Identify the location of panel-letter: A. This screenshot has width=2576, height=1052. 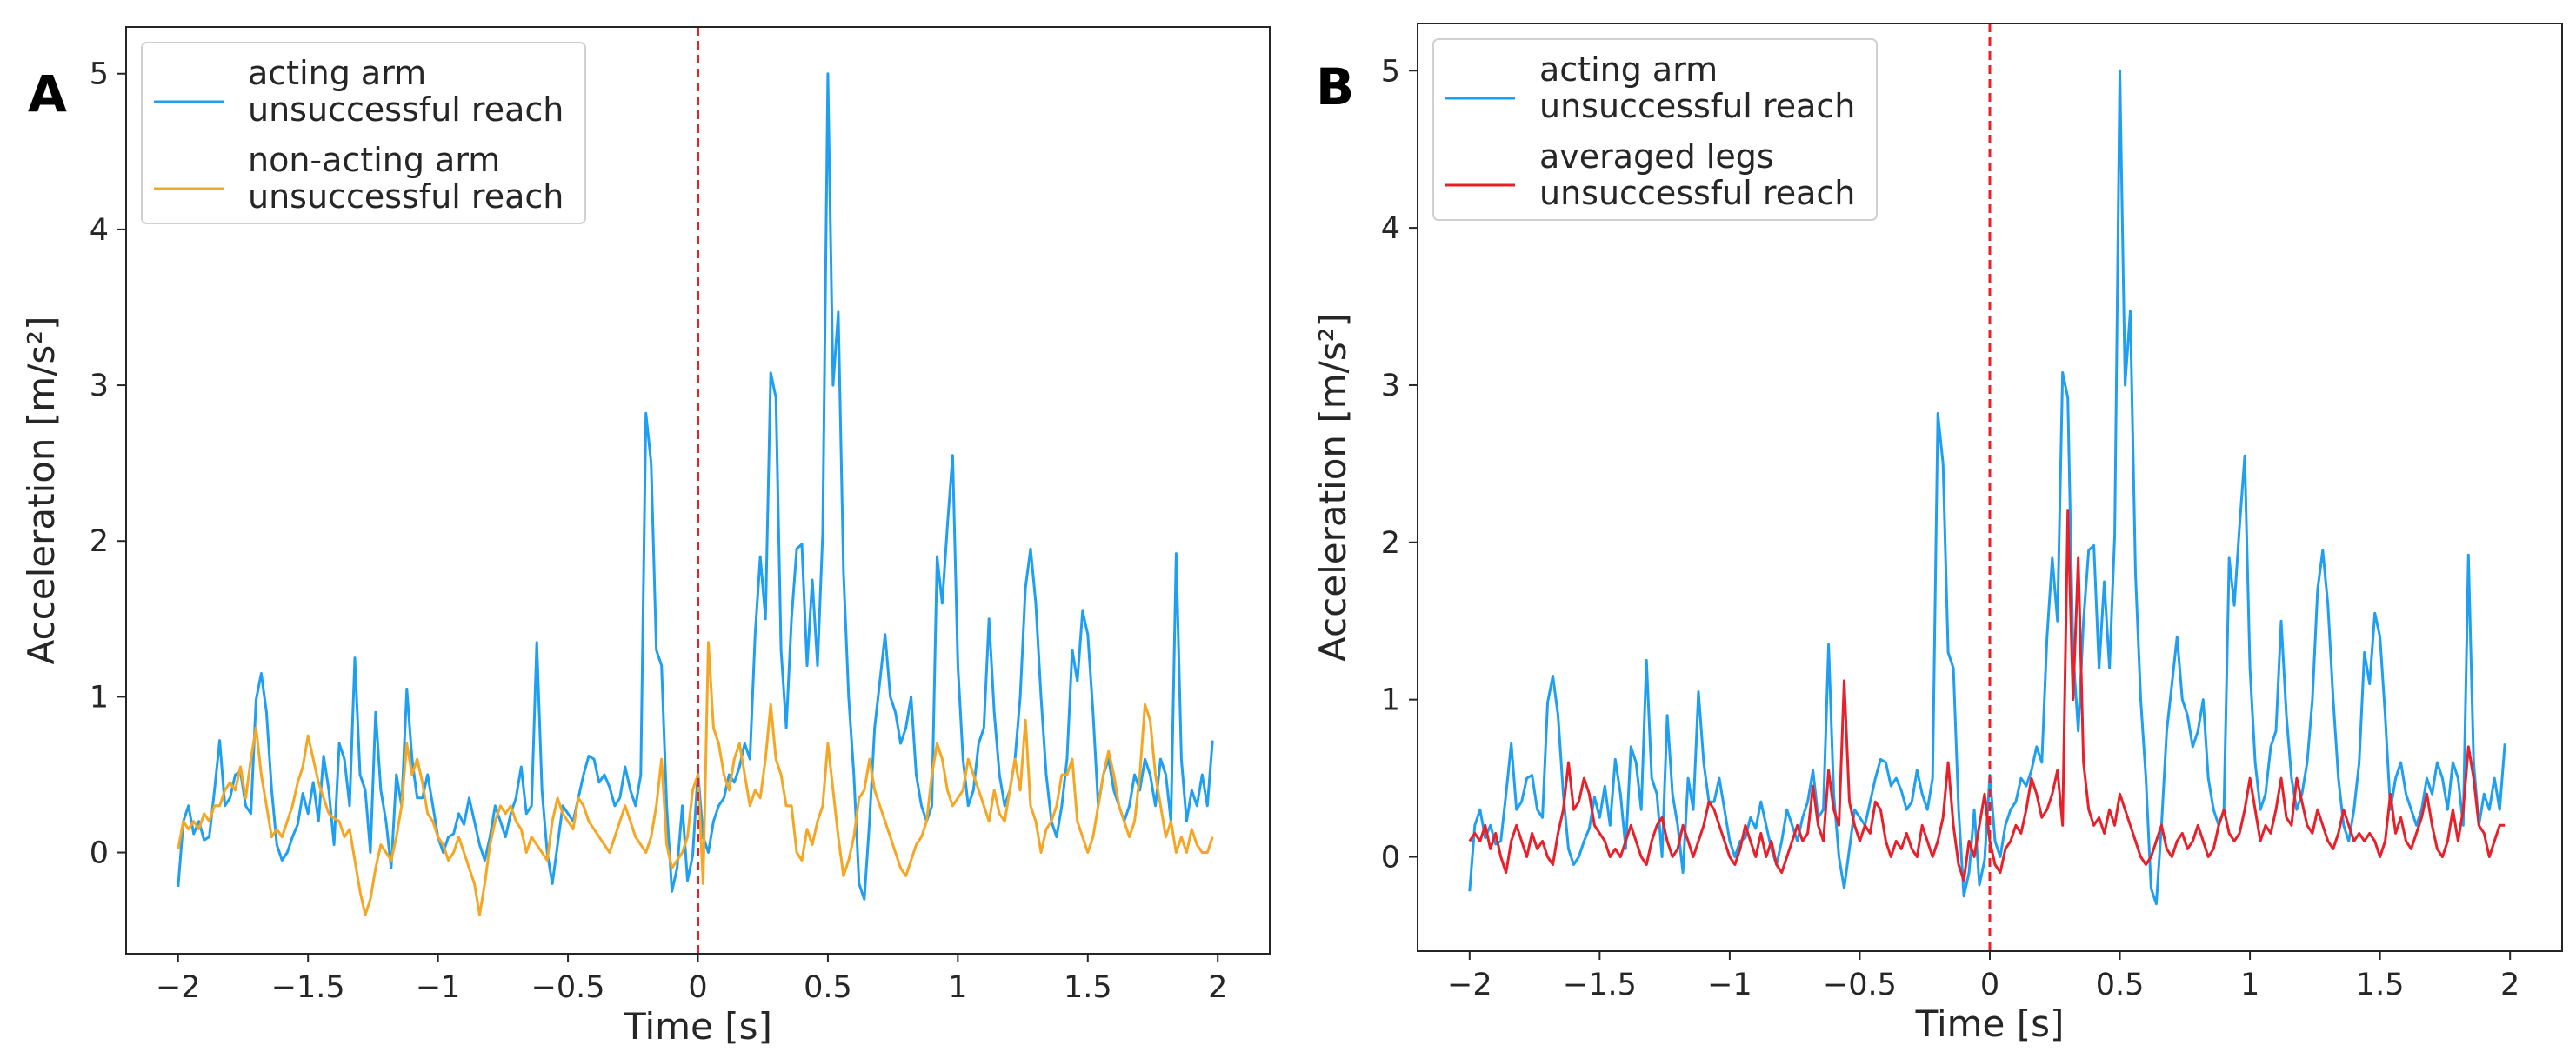
(47, 93).